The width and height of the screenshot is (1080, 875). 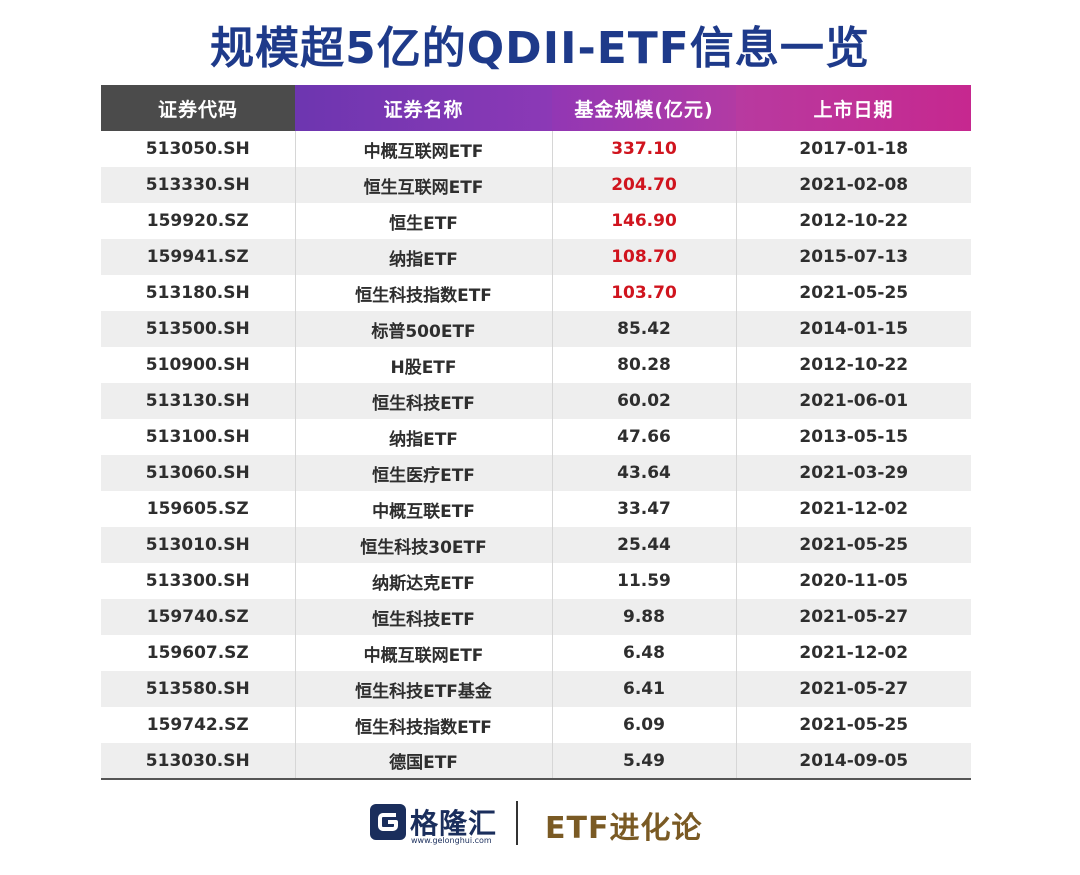 I want to click on cell-code: 513010.SH, so click(x=198, y=545).